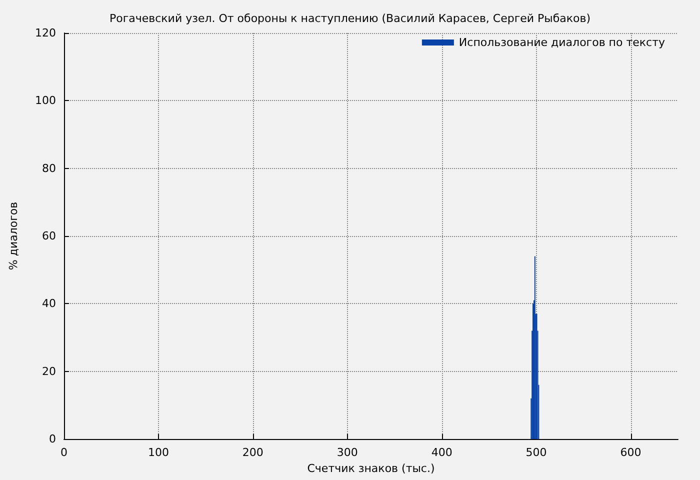 The height and width of the screenshot is (480, 700). Describe the element at coordinates (350, 18) in the screenshot. I see `chart-title: Рогачевский узел. От обороны к наступлению (Василий Карасев, Сергей Рыбаков)` at that location.